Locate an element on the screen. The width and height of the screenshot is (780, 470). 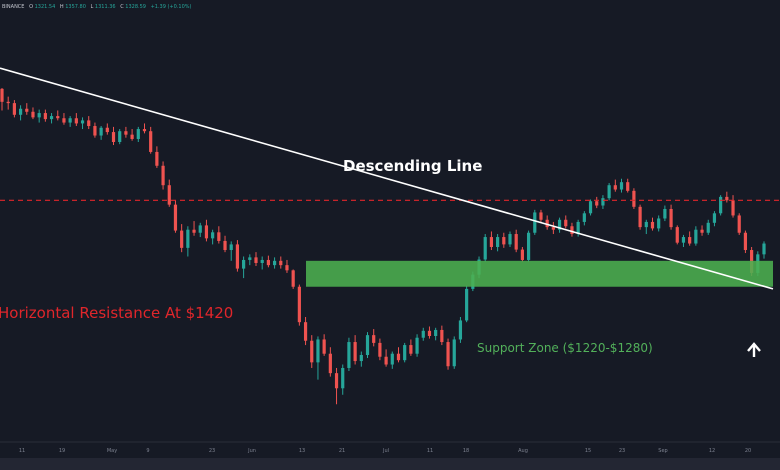
support-label: Support Zone ($1220-$1280) is located at coordinates (565, 348).